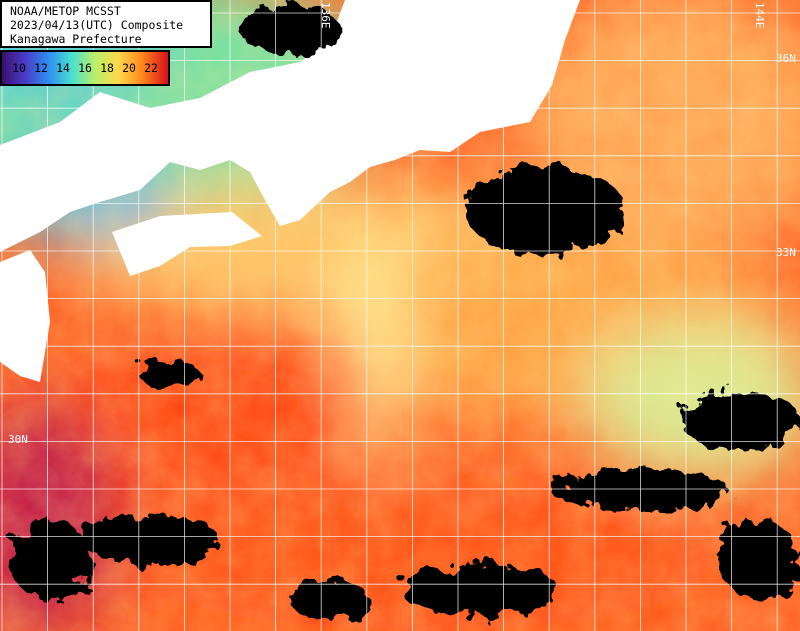  Describe the element at coordinates (63, 68) in the screenshot. I see `colorbar-label: 14` at that location.